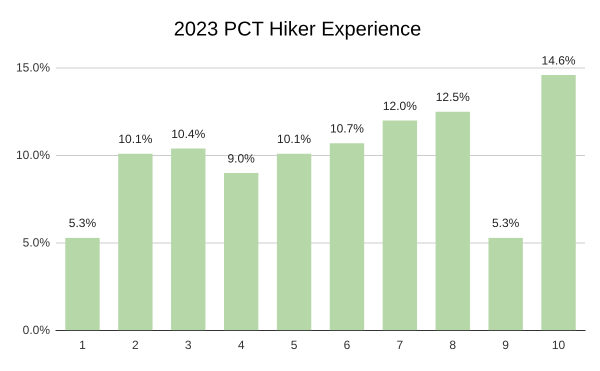 Image resolution: width=600 pixels, height=371 pixels. What do you see at coordinates (347, 129) in the screenshot?
I see `data-label: 10.7%` at bounding box center [347, 129].